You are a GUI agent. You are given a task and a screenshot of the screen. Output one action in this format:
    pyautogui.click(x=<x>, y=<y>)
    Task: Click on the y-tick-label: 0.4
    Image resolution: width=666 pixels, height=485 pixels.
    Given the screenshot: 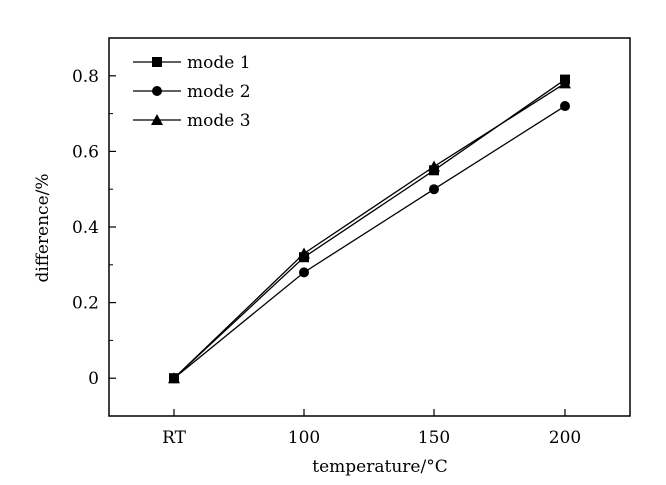 What is the action you would take?
    pyautogui.click(x=85, y=228)
    